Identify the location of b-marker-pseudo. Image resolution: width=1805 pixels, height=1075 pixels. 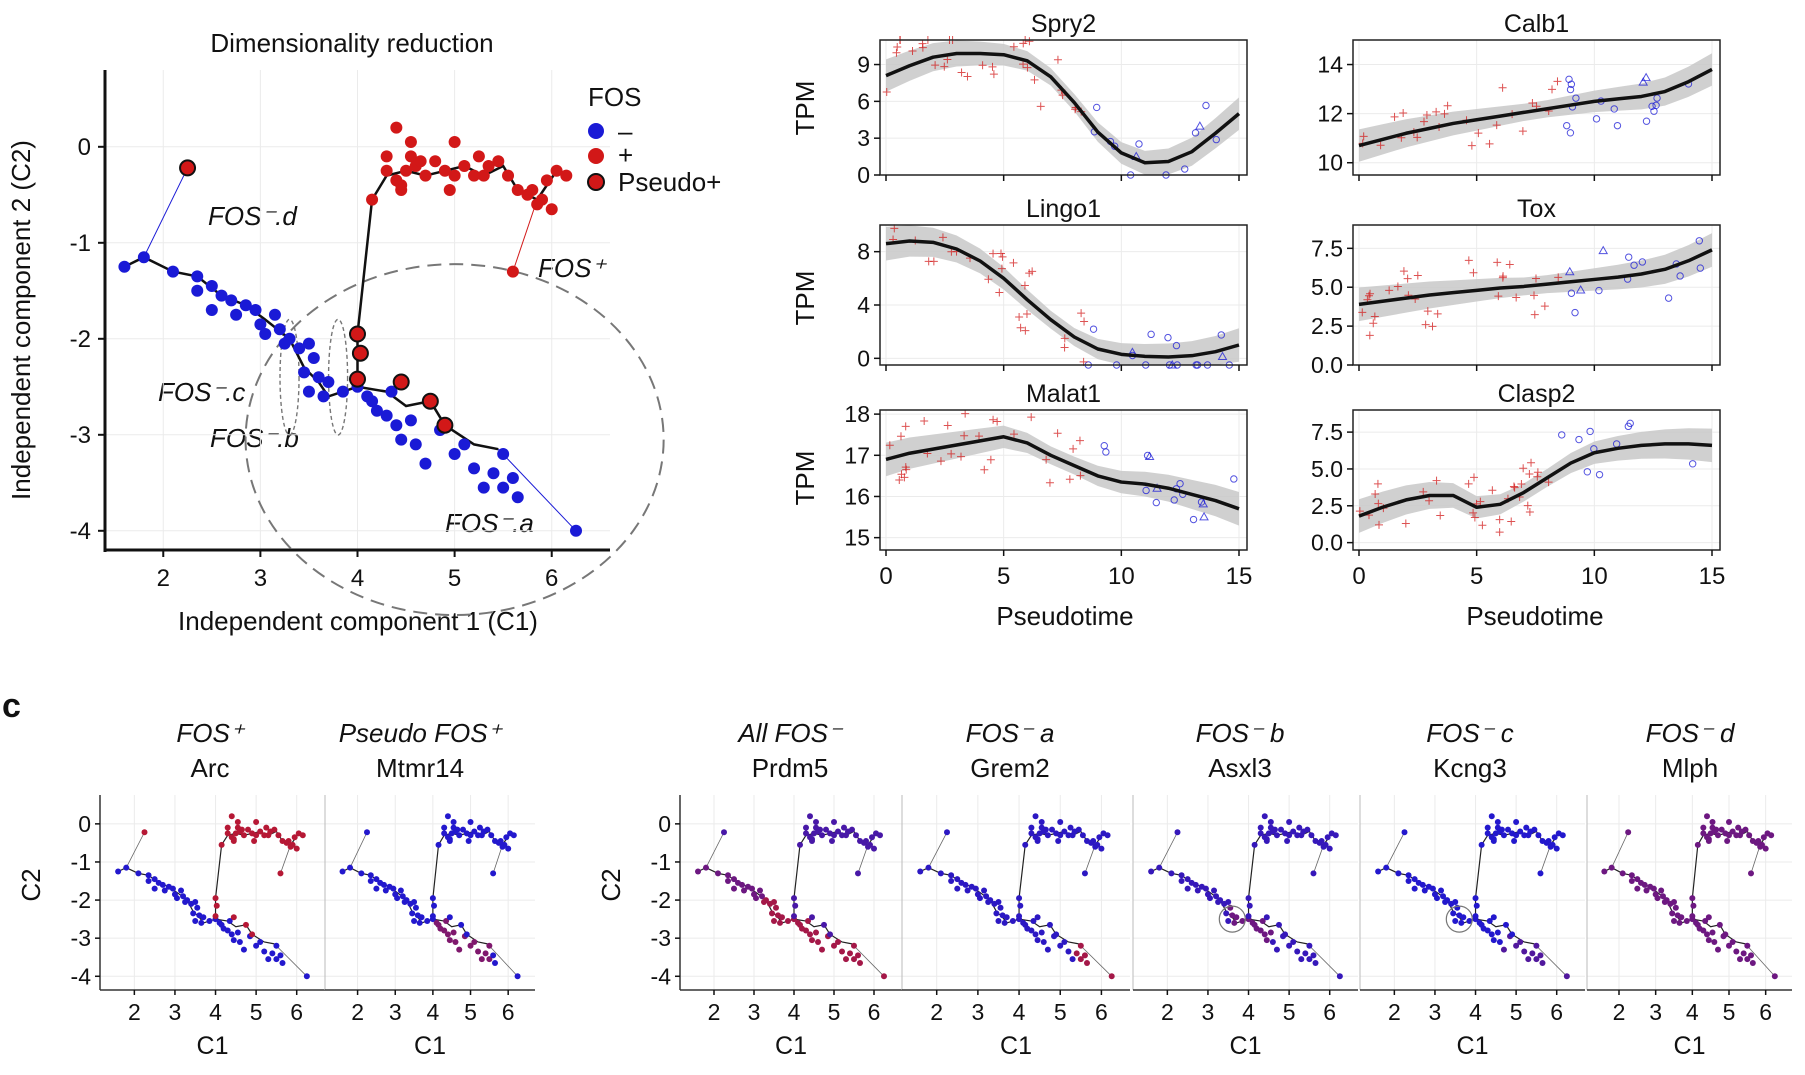
(1603, 250).